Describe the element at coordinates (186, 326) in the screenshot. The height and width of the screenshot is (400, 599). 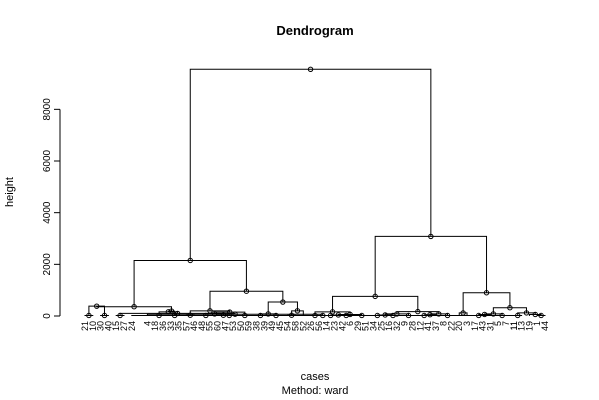
I see `leaf-label: 57` at that location.